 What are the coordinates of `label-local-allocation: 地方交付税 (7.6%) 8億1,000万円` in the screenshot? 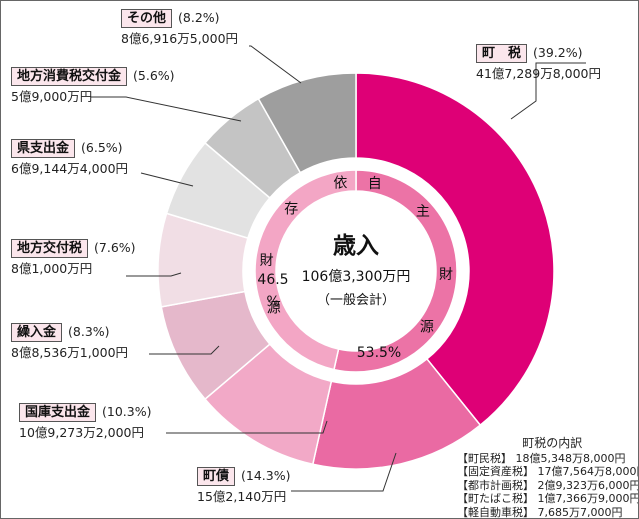 It's located at (73, 257).